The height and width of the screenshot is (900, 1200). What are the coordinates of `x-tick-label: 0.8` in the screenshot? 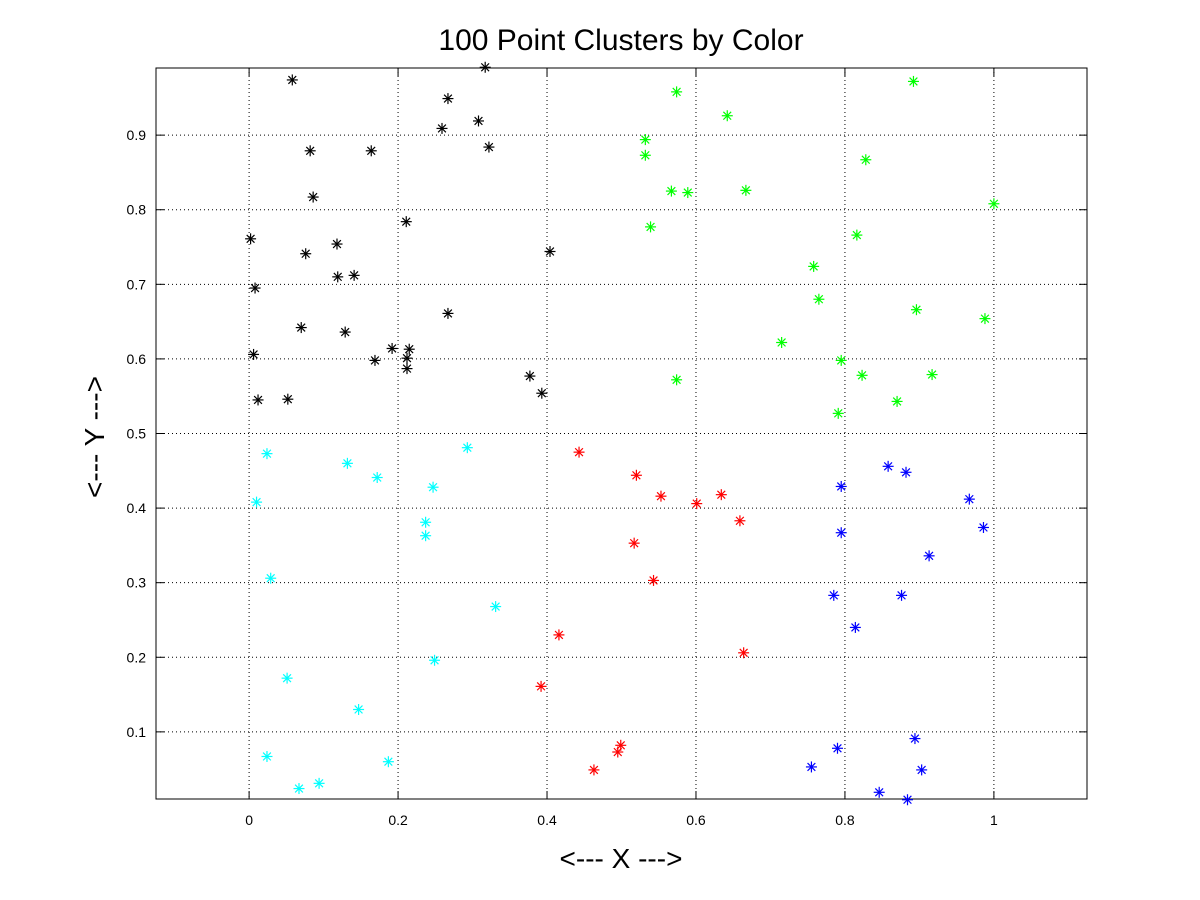 It's located at (845, 820).